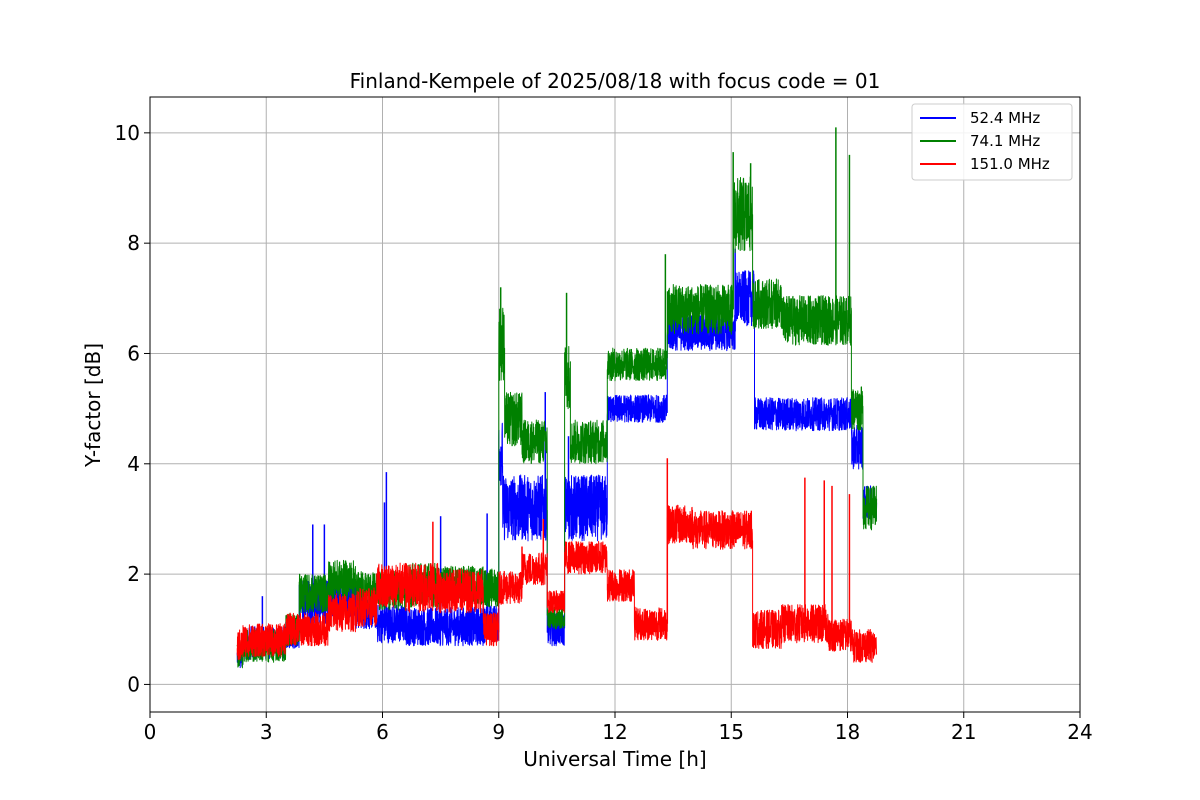 The width and height of the screenshot is (1200, 800). Describe the element at coordinates (614, 759) in the screenshot. I see `x-axis-label: Universal Time [h]` at that location.